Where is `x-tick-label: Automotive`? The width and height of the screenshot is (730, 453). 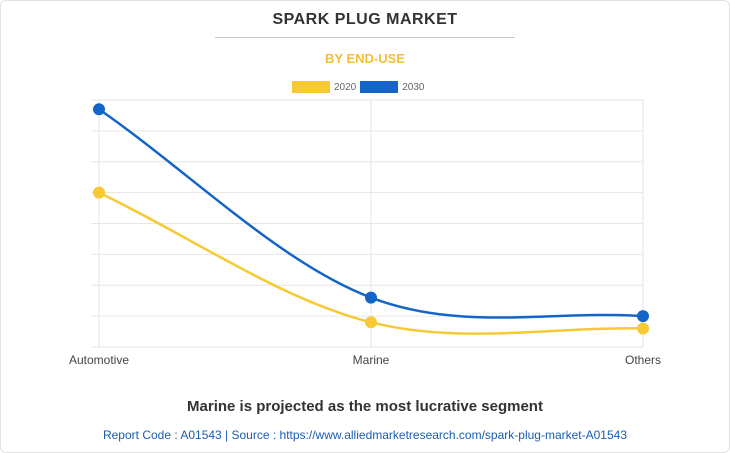
x-tick-label: Automotive is located at coordinates (99, 360).